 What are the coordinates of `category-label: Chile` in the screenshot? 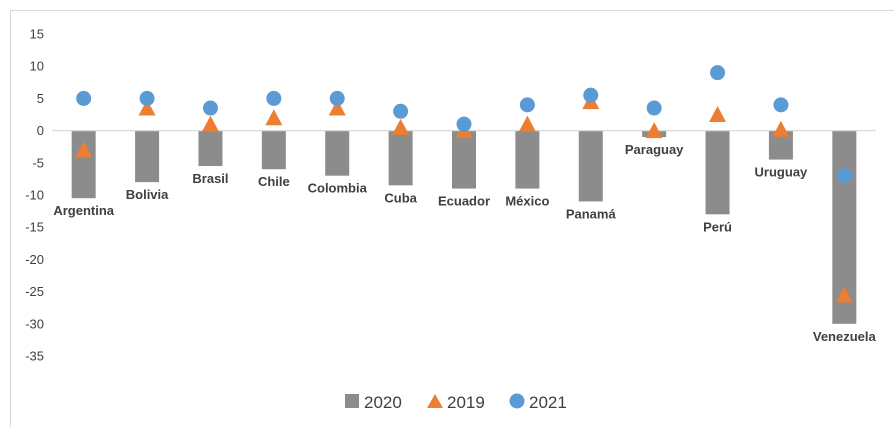 It's located at (274, 181).